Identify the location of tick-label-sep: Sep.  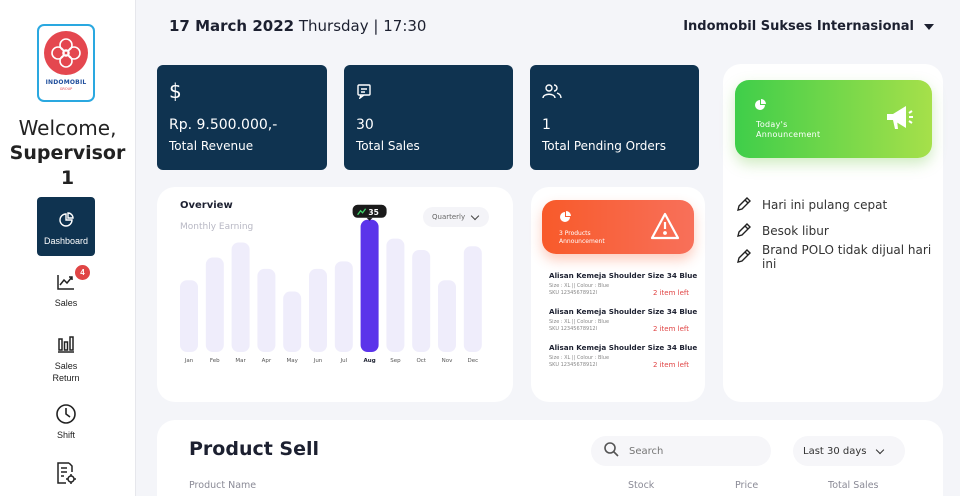
(395, 361).